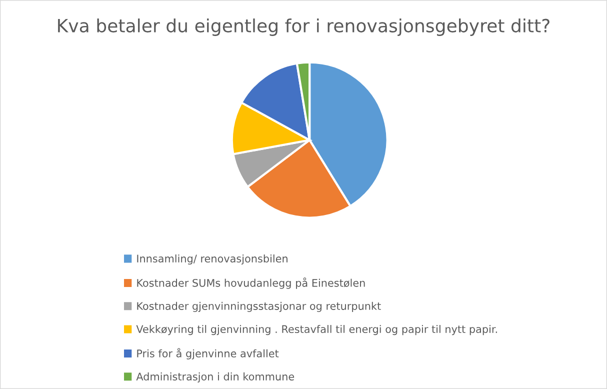 This screenshot has width=607, height=389. Describe the element at coordinates (251, 283) in the screenshot. I see `legend-label: Kostnader SUMs hovudanlegg på Einestølen` at that location.